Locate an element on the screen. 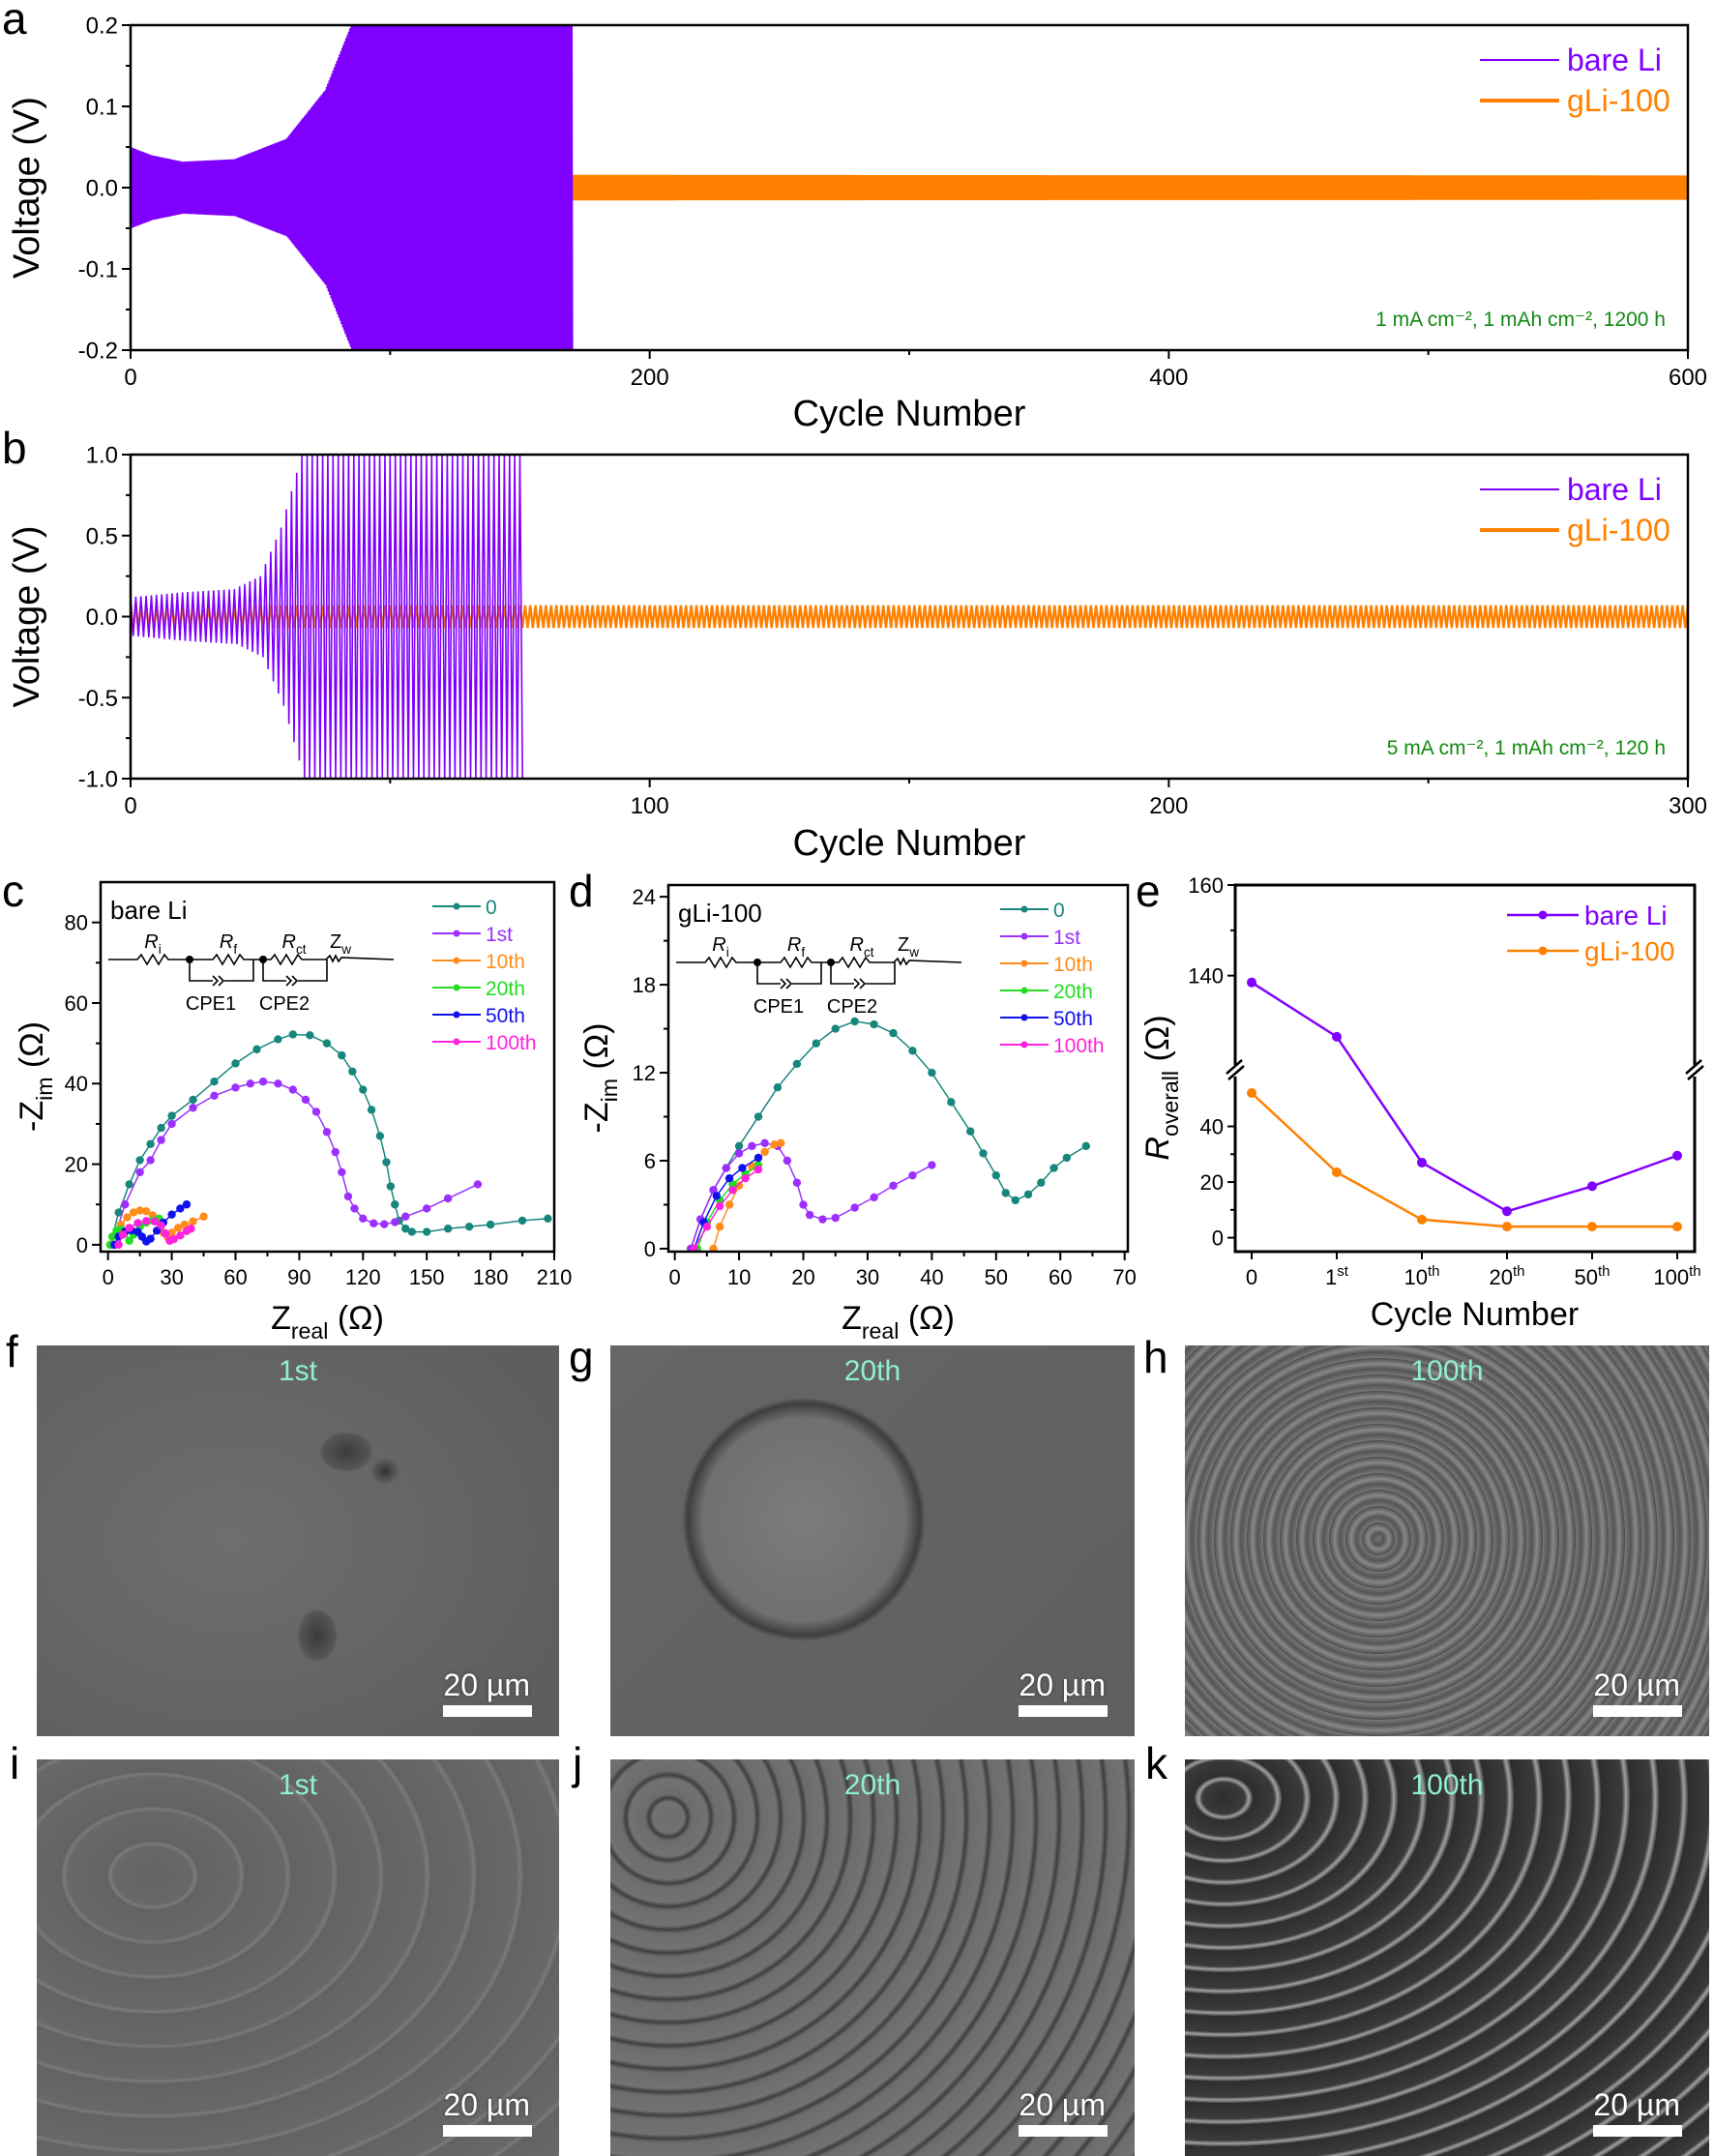  y-tick-label: 0.5 is located at coordinates (102, 536).